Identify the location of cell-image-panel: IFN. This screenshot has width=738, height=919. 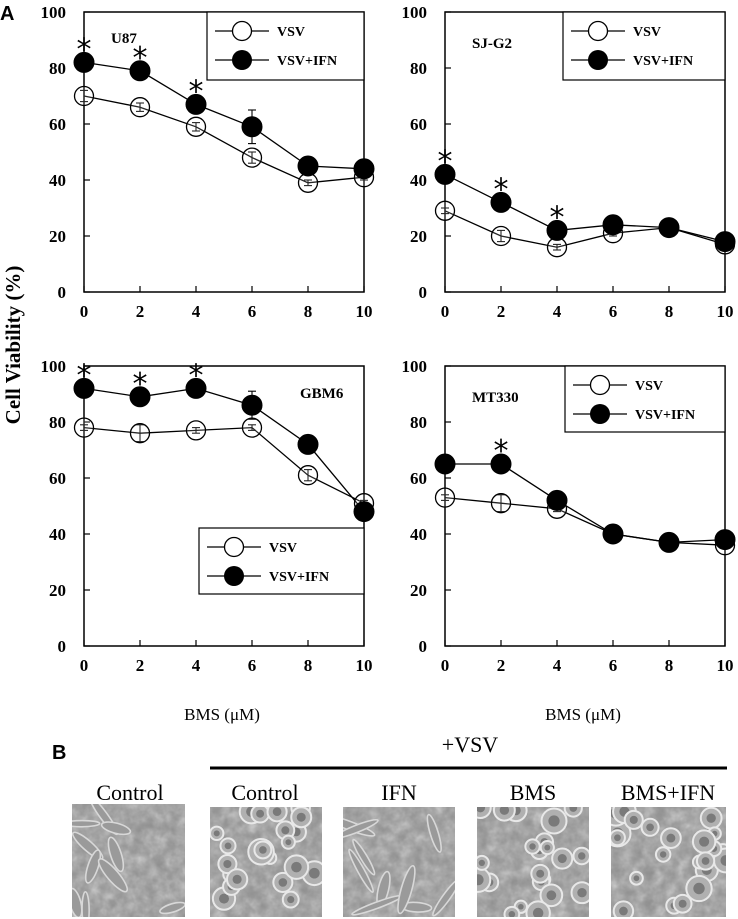
(399, 848).